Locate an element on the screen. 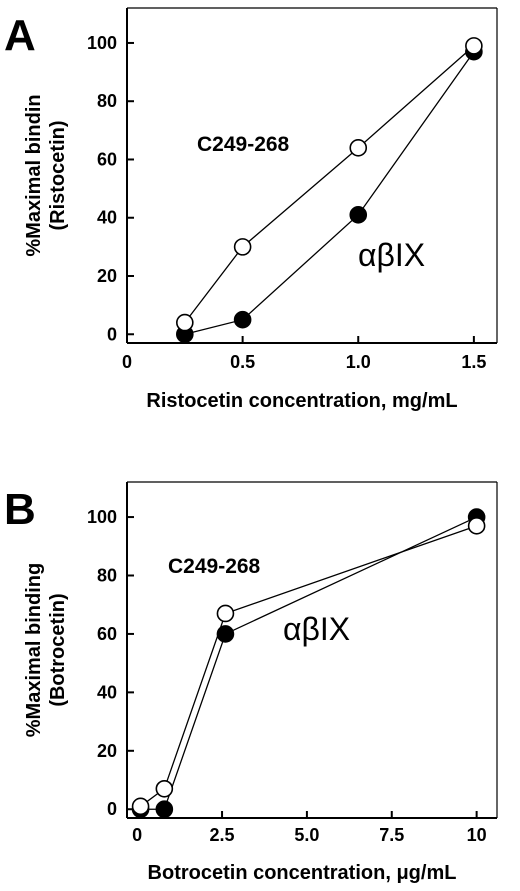 This screenshot has width=520, height=891. x-tick-label: 5.0 is located at coordinates (306, 835).